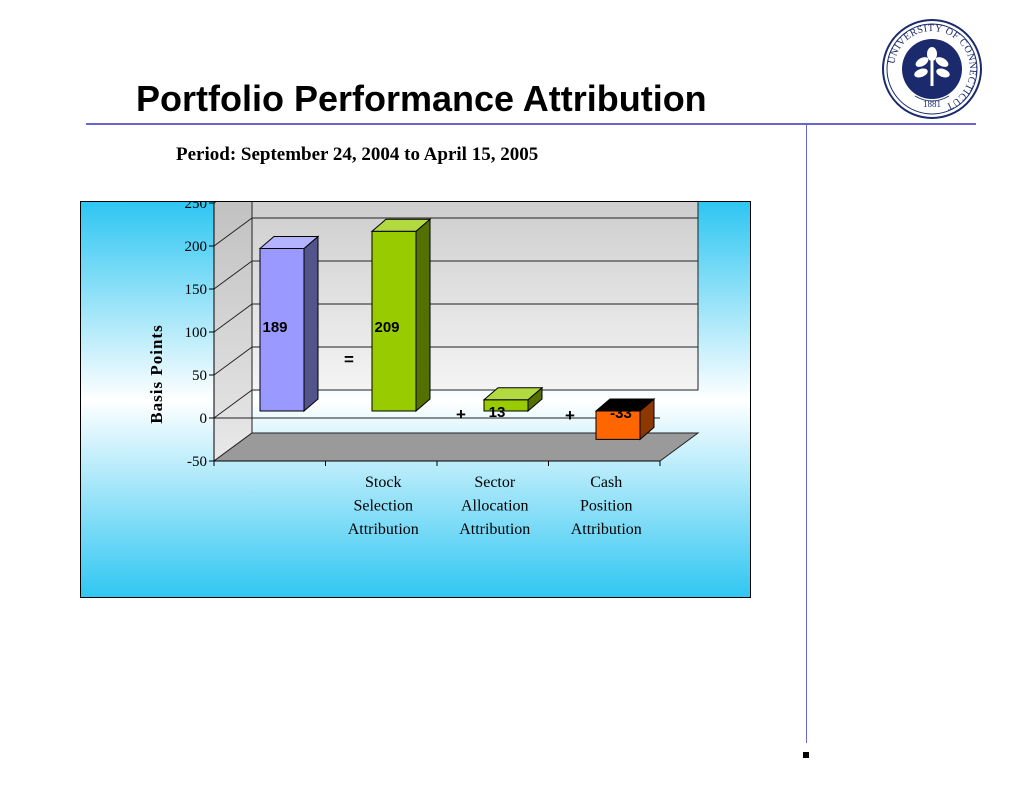 Image resolution: width=1024 pixels, height=791 pixels. What do you see at coordinates (497, 412) in the screenshot?
I see `bar-data-label: 13` at bounding box center [497, 412].